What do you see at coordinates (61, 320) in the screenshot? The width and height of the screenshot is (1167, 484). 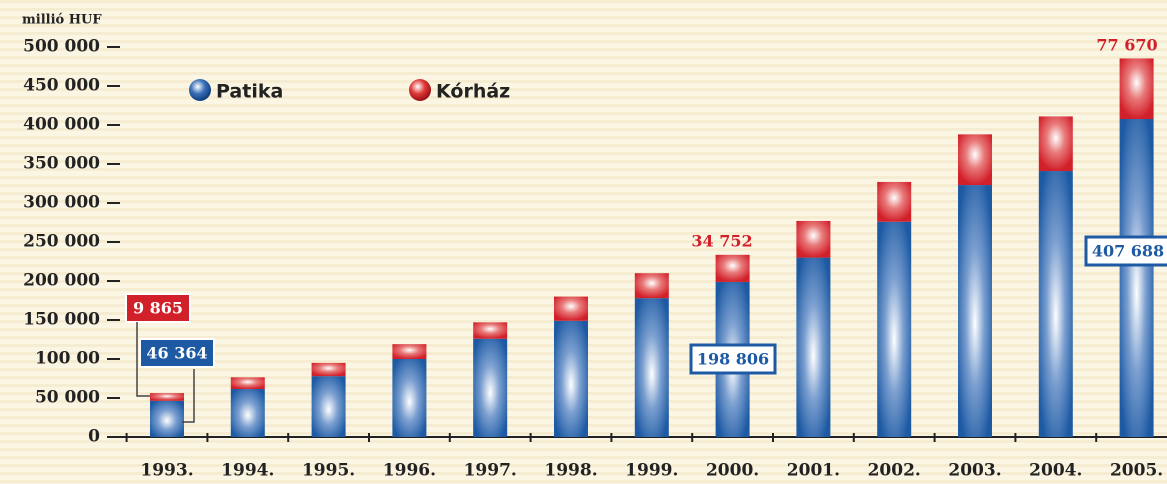 I see `y-tick-label: 150 000` at bounding box center [61, 320].